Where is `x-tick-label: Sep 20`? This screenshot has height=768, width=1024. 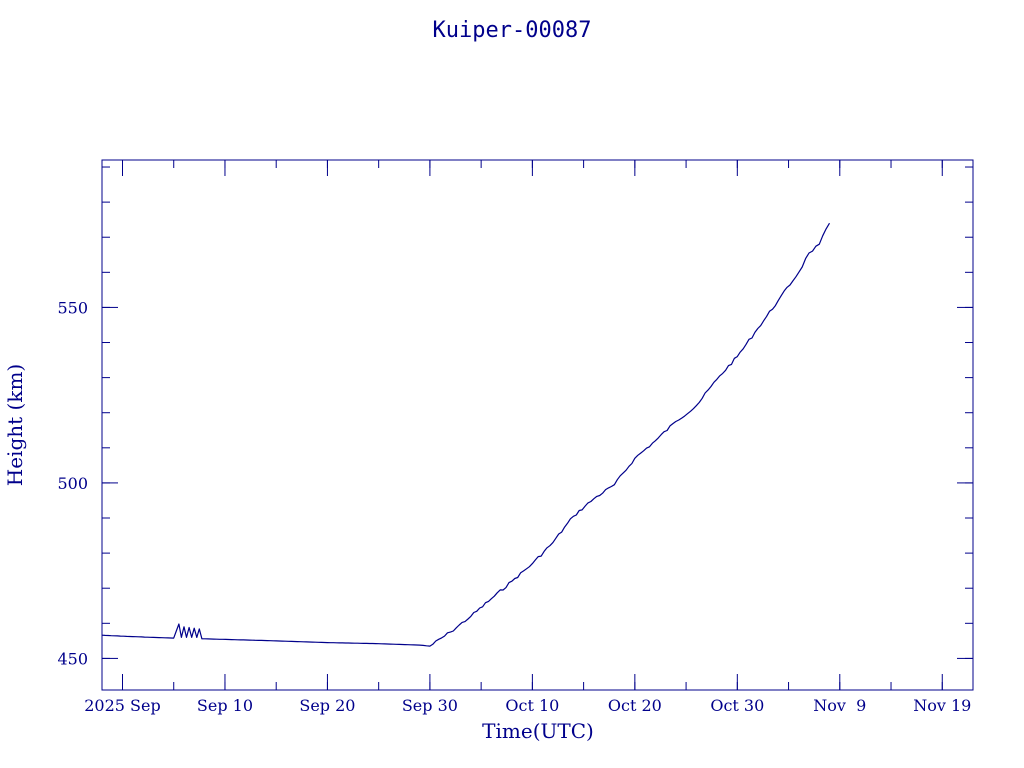
x-tick-label: Sep 20 is located at coordinates (327, 705).